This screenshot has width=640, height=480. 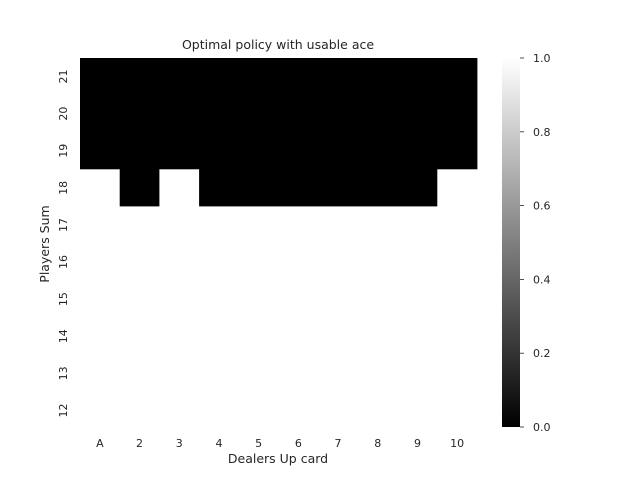 I want to click on x-axis-label: Dealers Up card, so click(x=278, y=458).